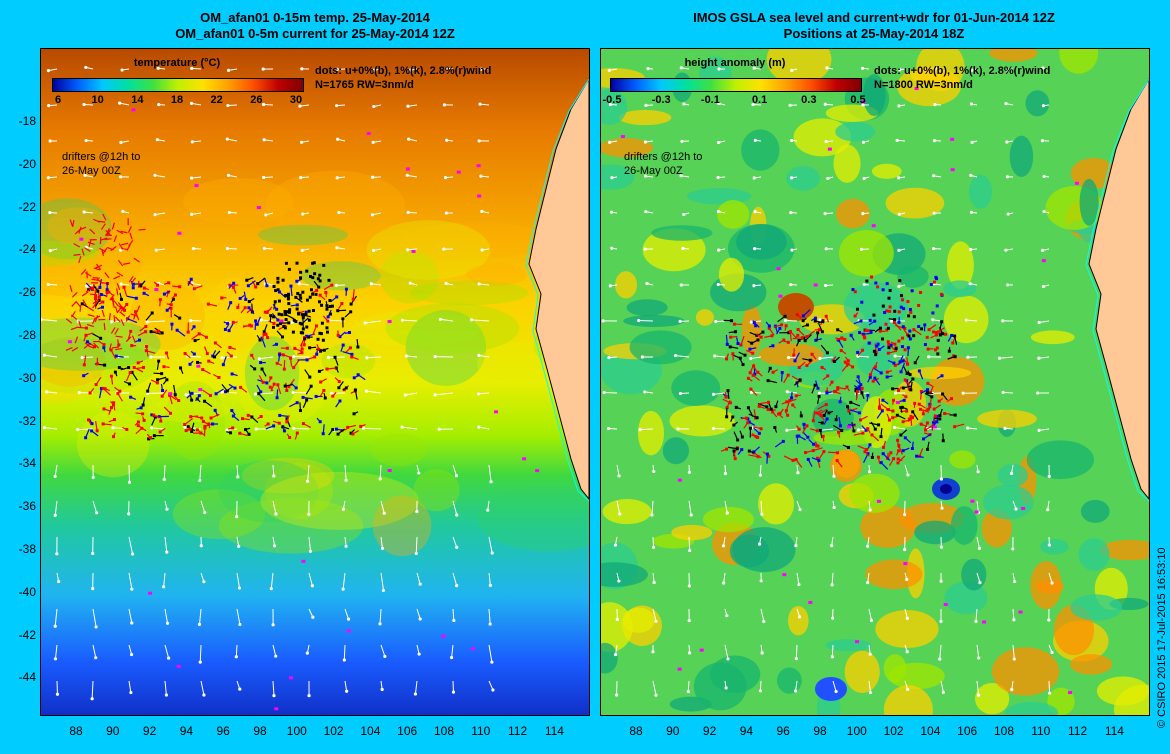 This screenshot has height=754, width=1170. Describe the element at coordinates (935, 532) in the screenshot. I see `height-anomaly-patch` at that location.